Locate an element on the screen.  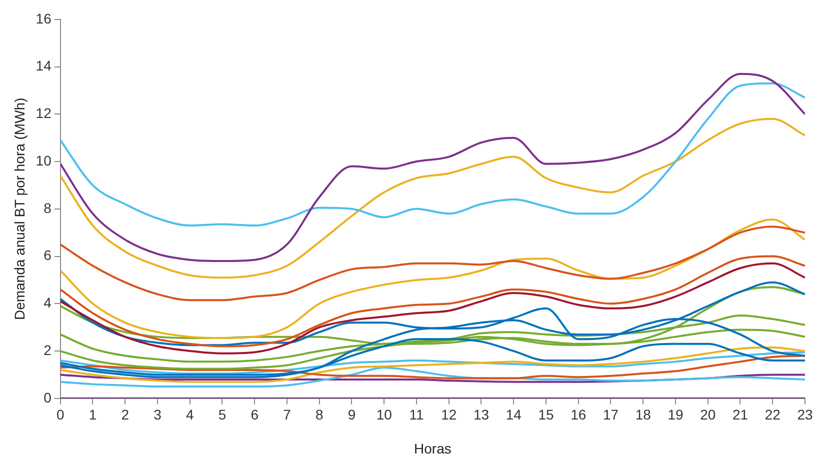
x-tick-label: 14 is located at coordinates (514, 414).